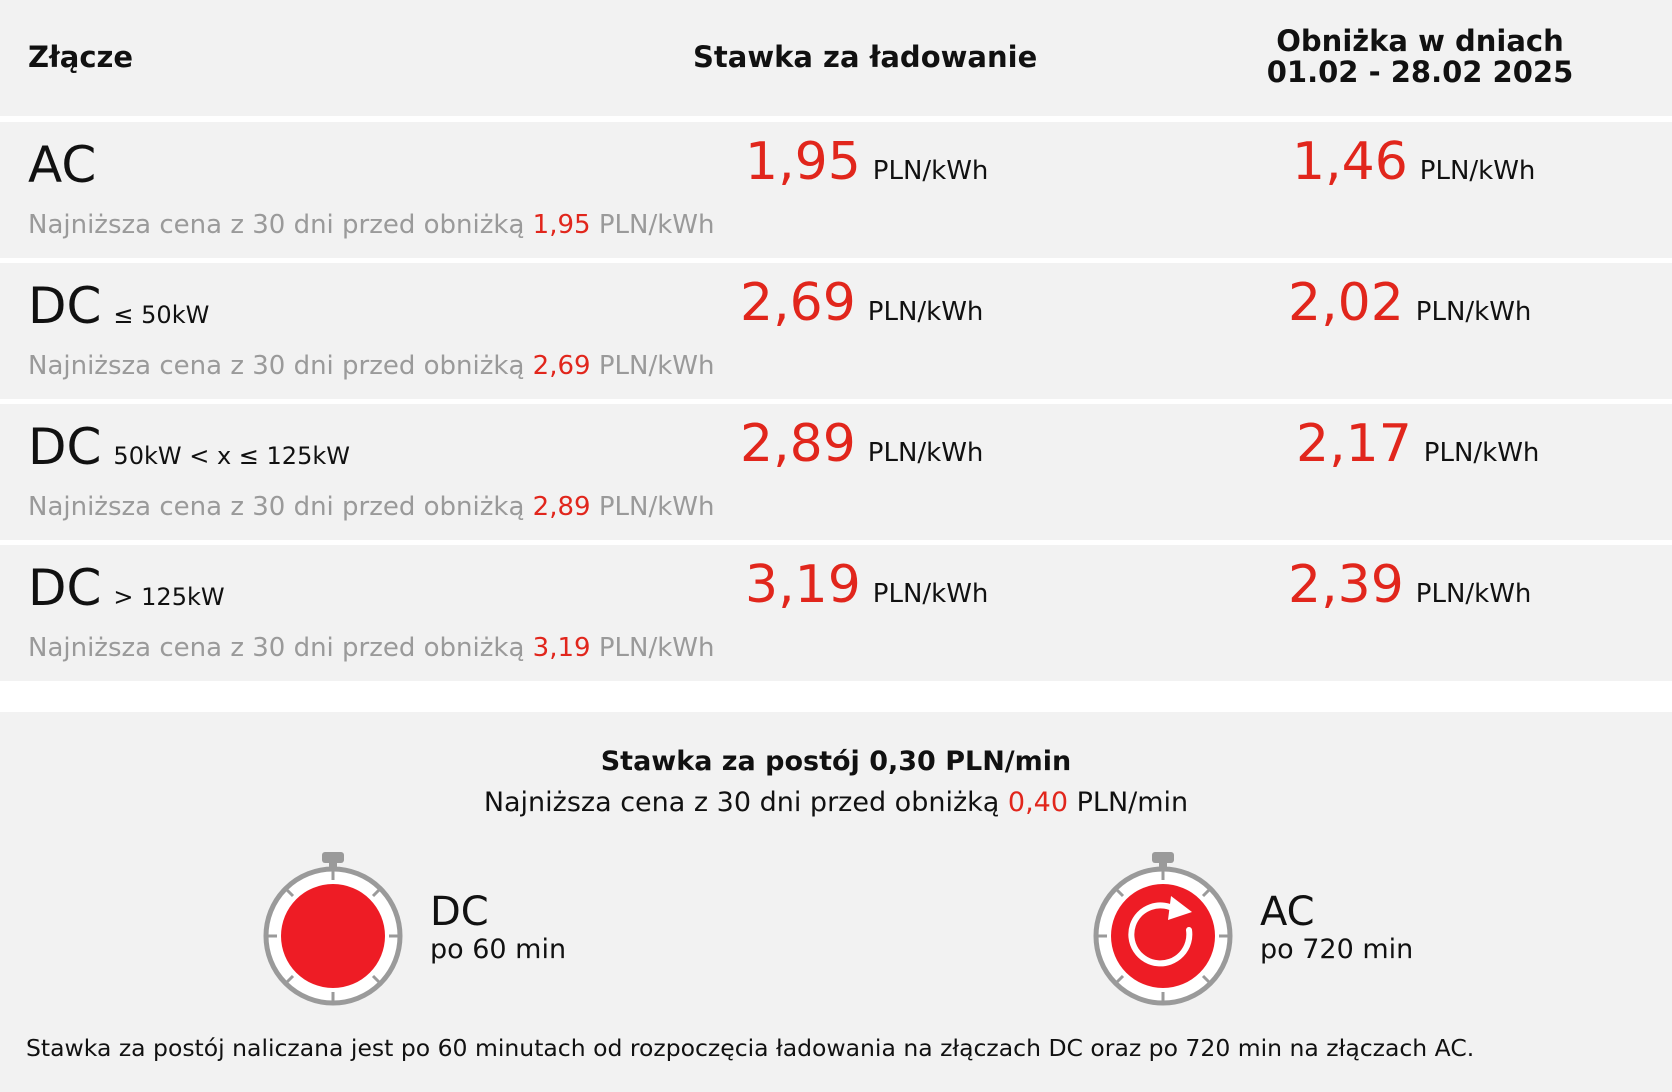 This screenshot has height=1092, width=1672. I want to click on note-value: 0,40, so click(1038, 802).